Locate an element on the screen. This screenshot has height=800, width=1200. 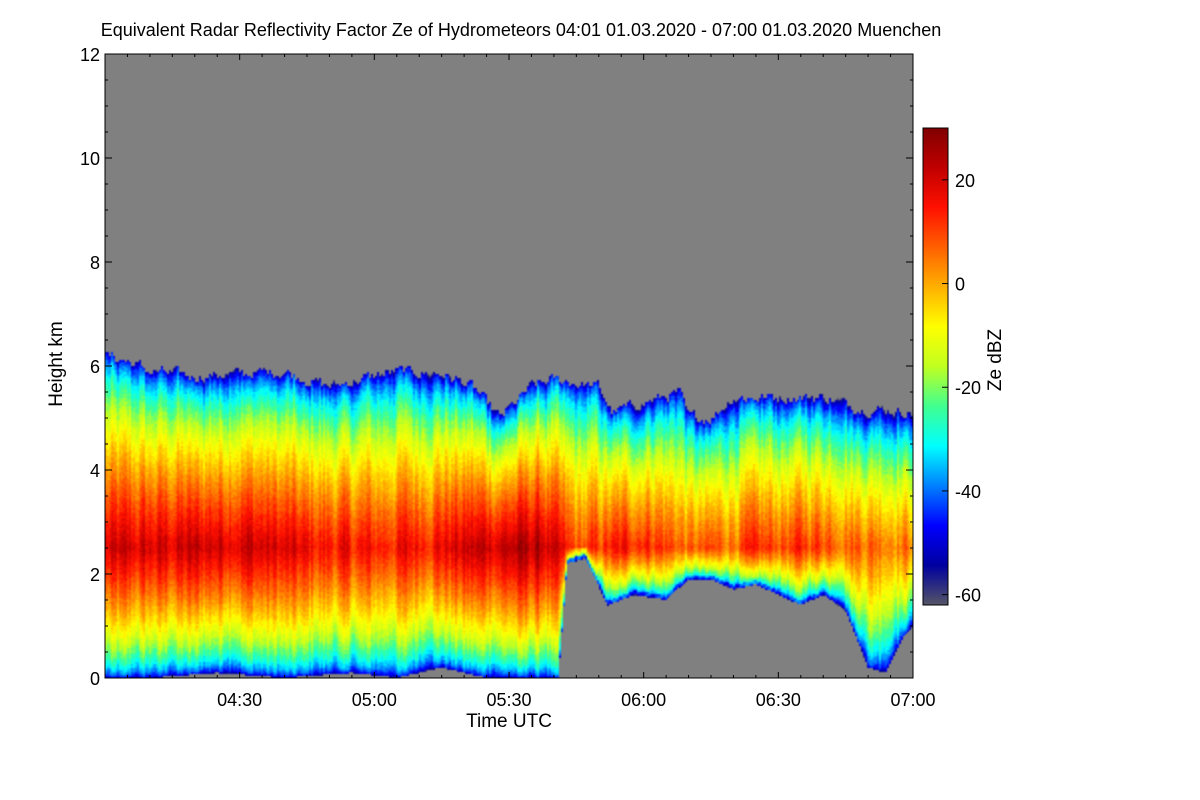
colorbar-label: Ze dBZ is located at coordinates (995, 359).